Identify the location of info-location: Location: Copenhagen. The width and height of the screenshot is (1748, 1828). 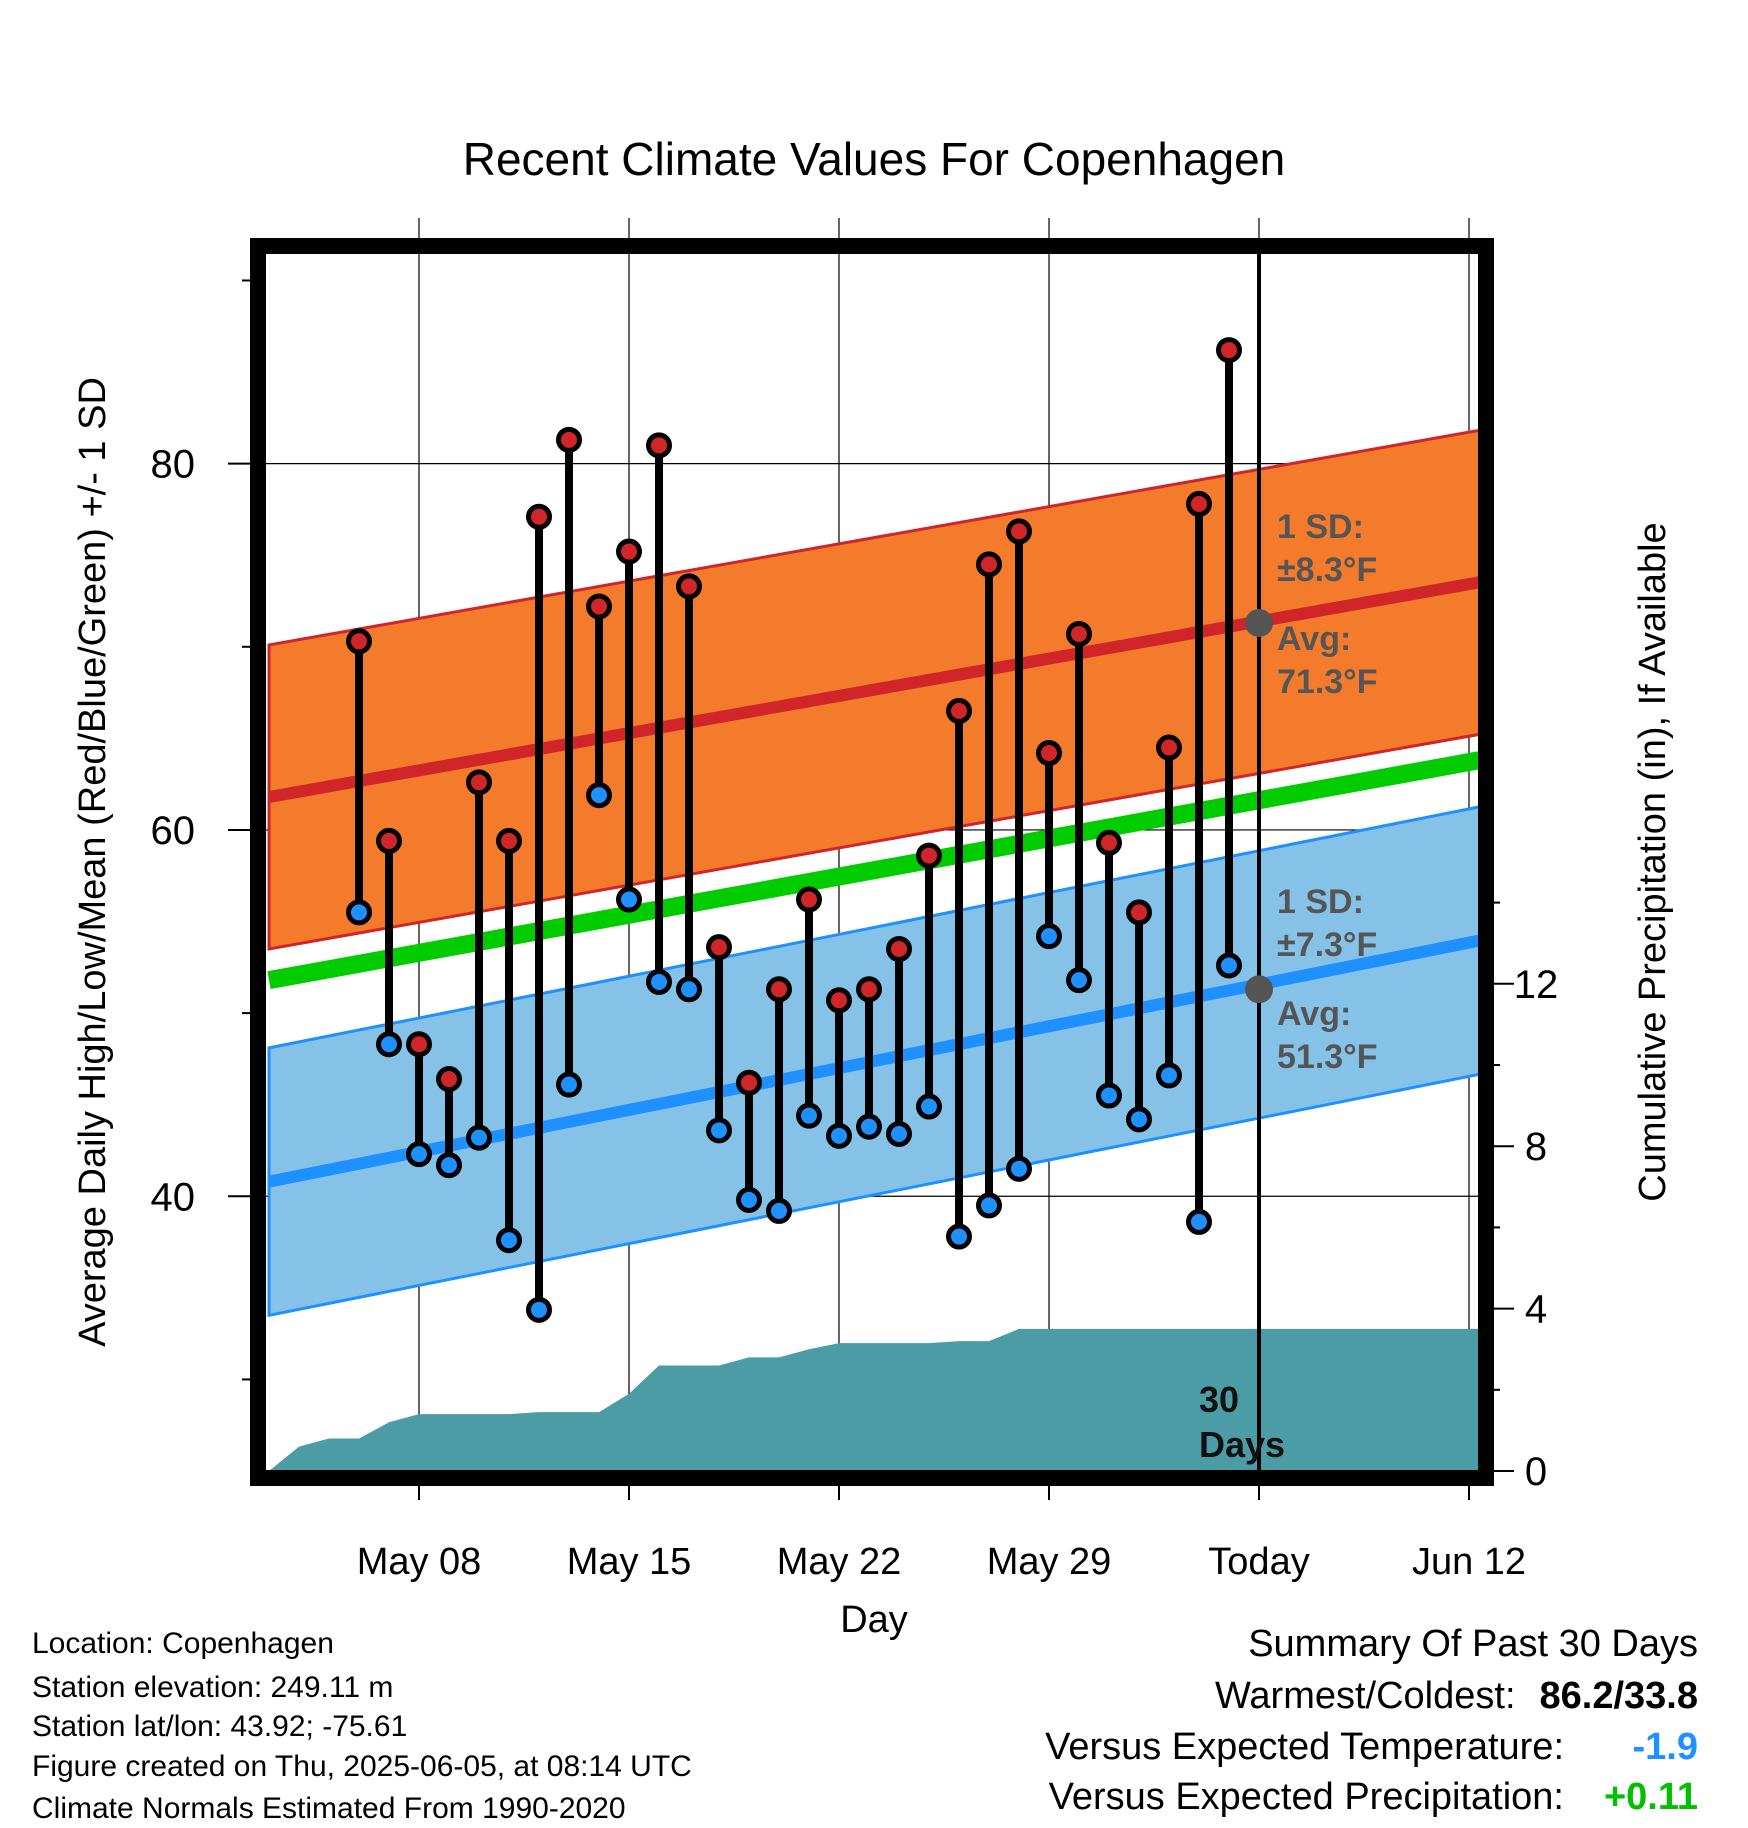
(183, 1643).